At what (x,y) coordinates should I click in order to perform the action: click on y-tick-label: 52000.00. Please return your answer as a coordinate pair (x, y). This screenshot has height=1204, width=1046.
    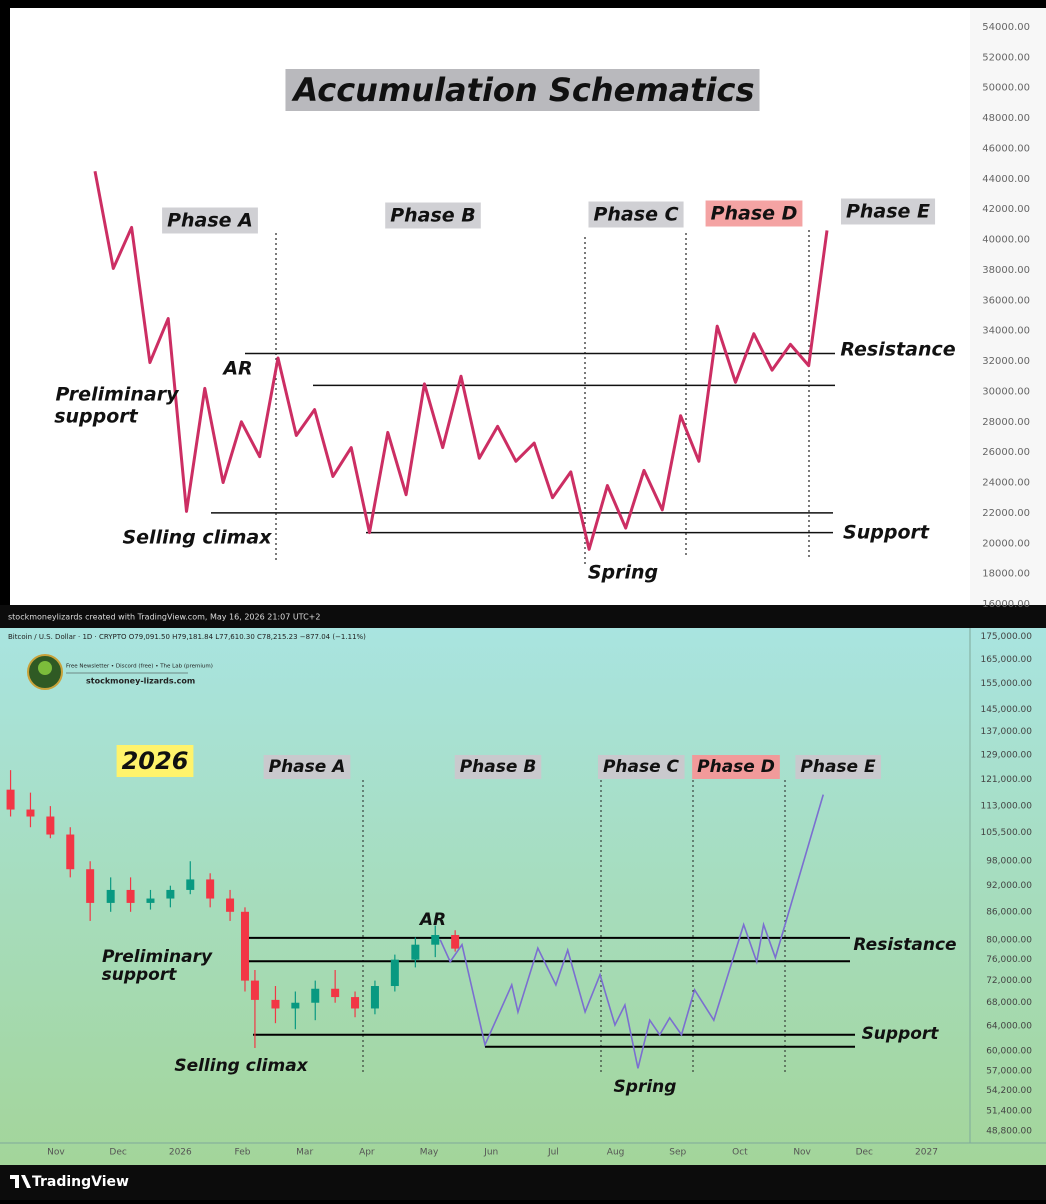
    Looking at the image, I should click on (1006, 57).